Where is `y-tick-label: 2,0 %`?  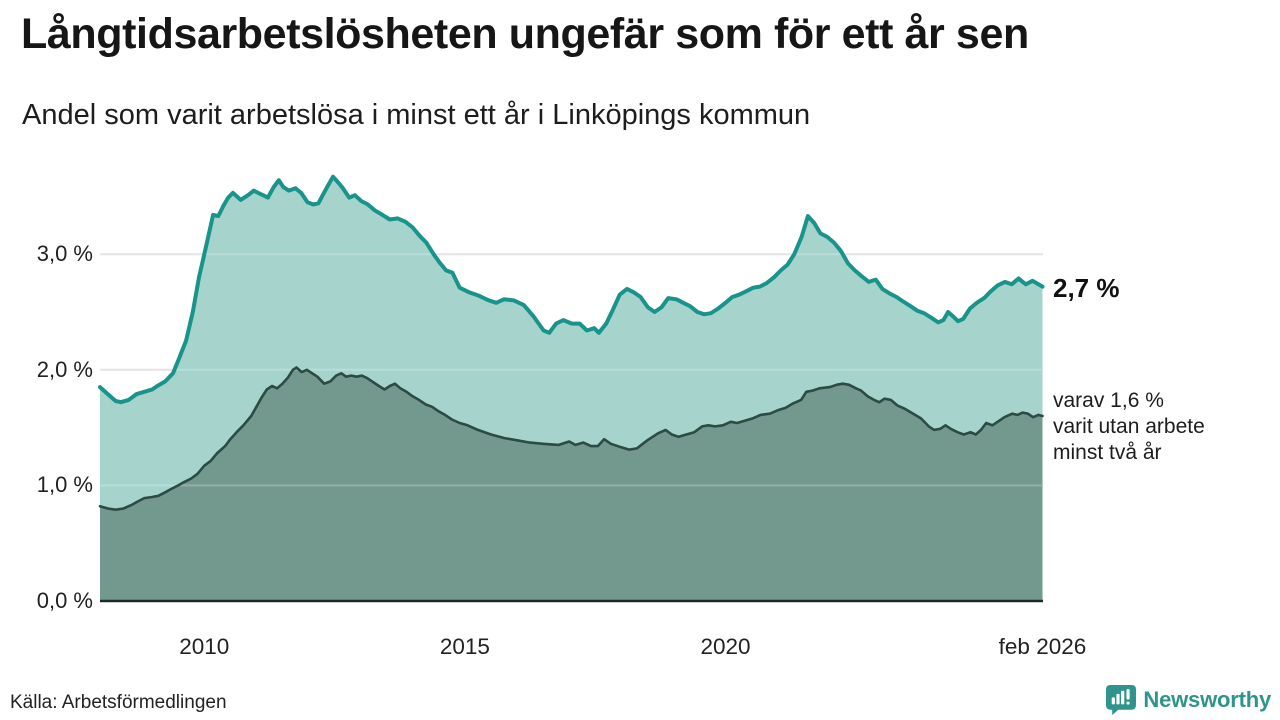
y-tick-label: 2,0 % is located at coordinates (64, 369).